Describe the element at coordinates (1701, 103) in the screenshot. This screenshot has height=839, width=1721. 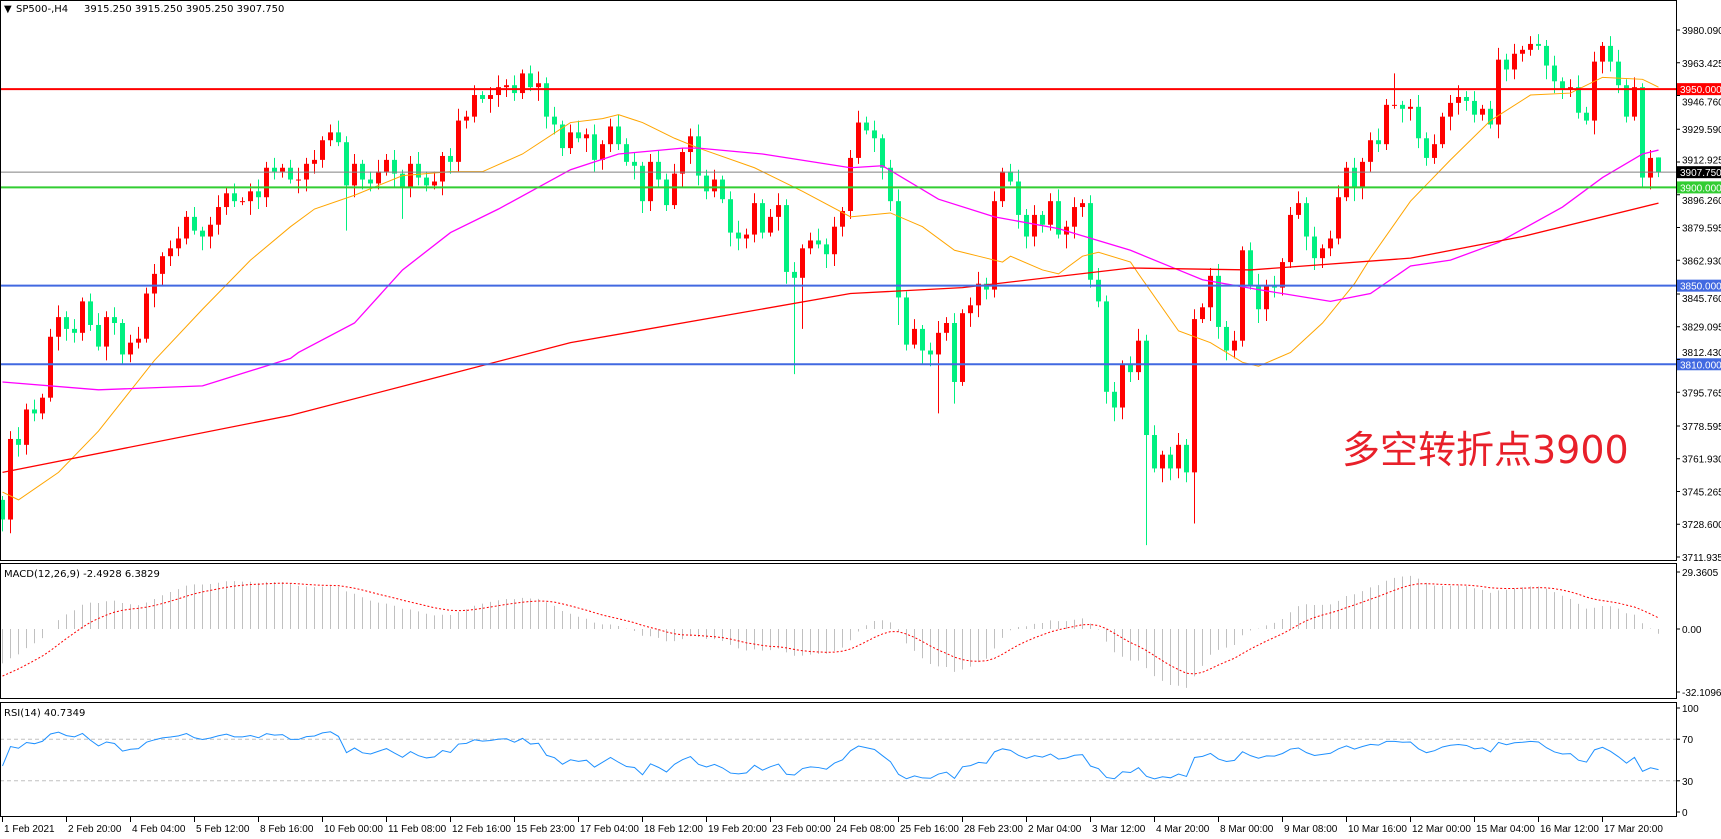
I see `price-tick-label: 3946.760` at that location.